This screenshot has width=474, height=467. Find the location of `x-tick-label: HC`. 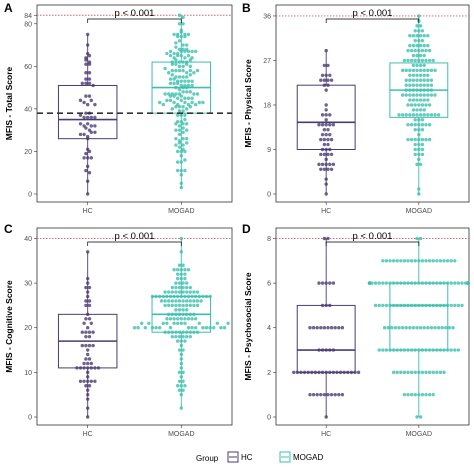

x-tick-label: HC is located at coordinates (88, 211).